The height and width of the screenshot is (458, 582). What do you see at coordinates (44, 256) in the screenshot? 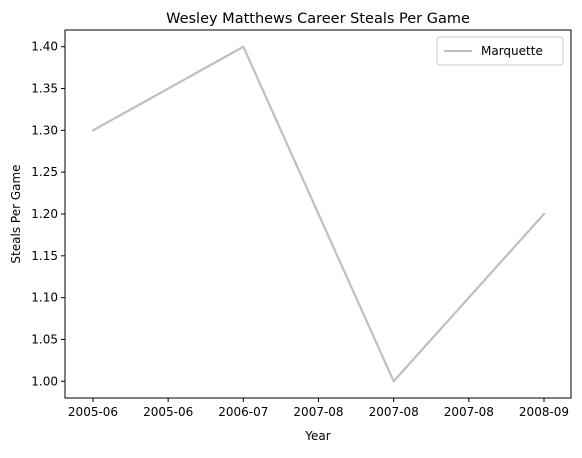
I see `y-tick-label: 1.15` at bounding box center [44, 256].